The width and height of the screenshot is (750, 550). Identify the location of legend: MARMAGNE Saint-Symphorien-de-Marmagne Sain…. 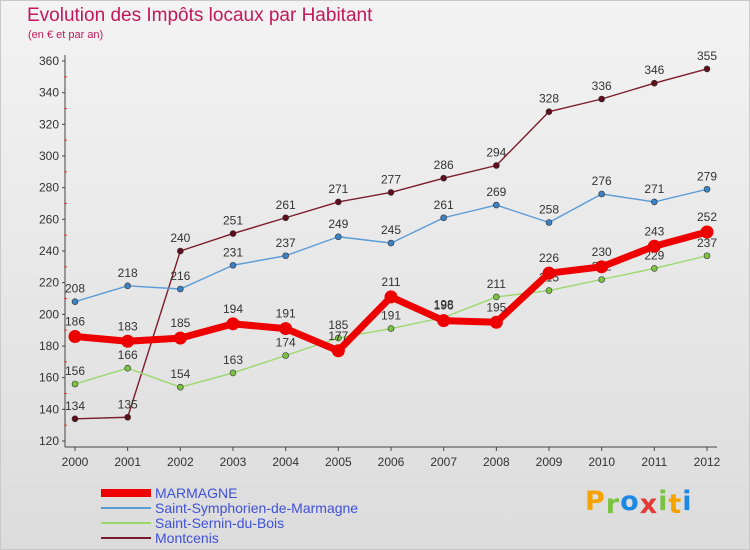
(230, 515).